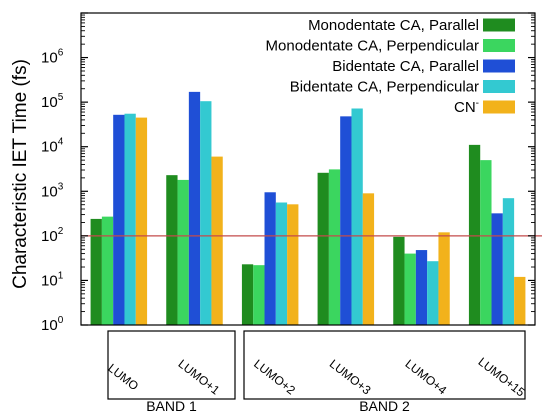 The width and height of the screenshot is (542, 414). I want to click on y-tick-label: 10³, so click(52, 190).